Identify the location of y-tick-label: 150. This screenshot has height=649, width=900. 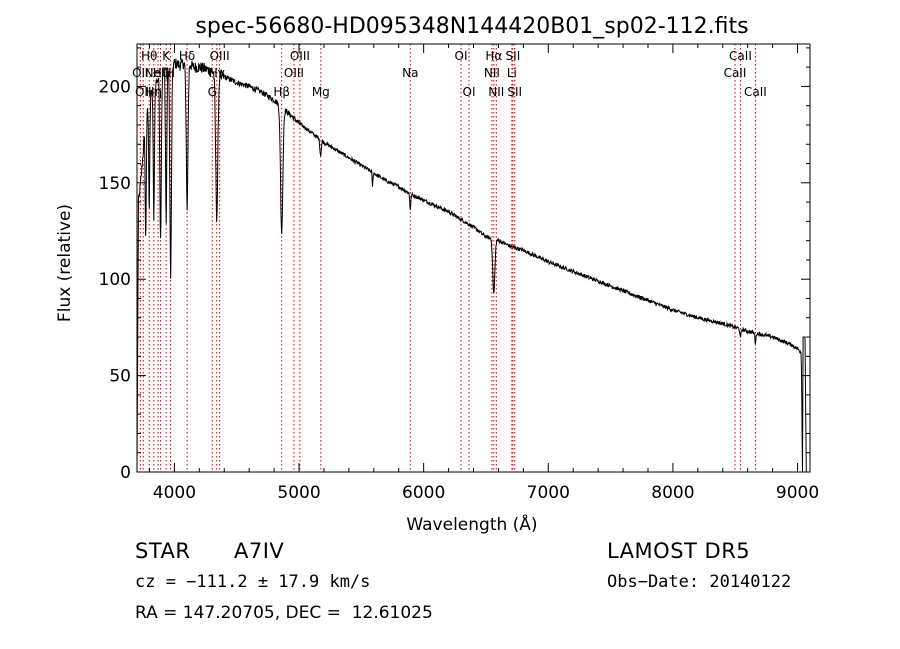
(115, 184).